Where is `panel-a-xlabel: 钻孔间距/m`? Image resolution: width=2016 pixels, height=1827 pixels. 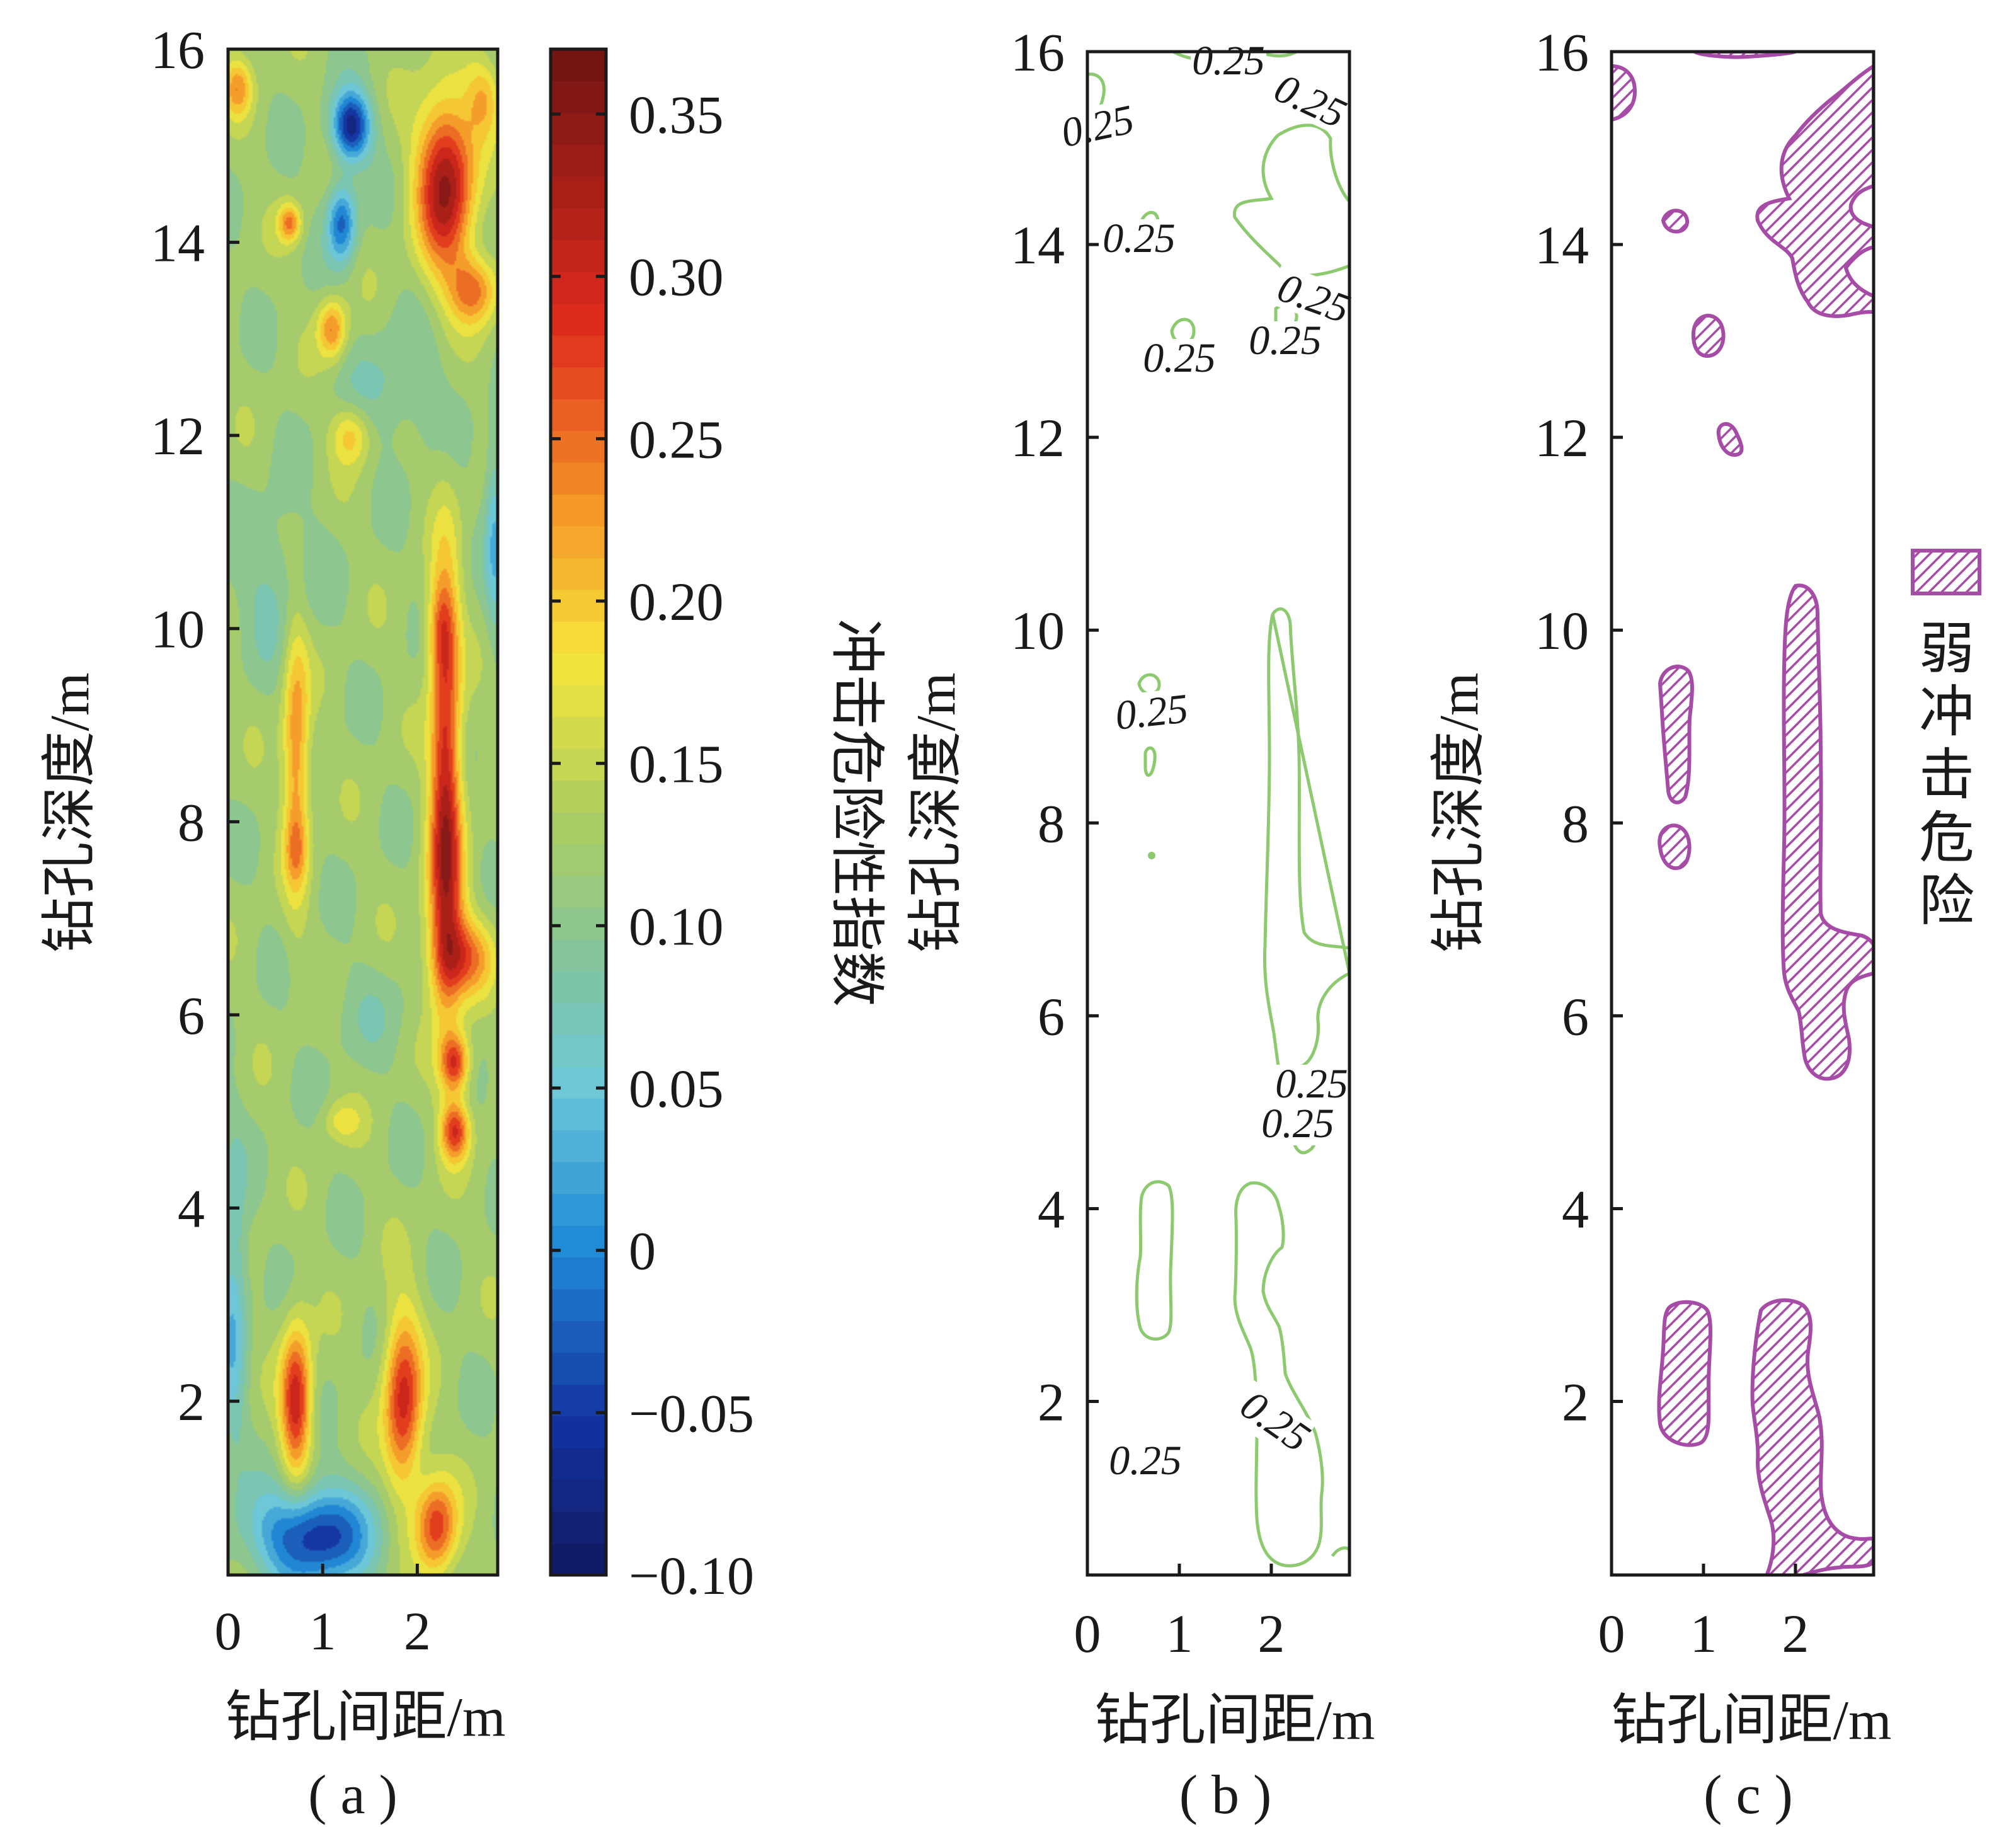
panel-a-xlabel: 钻孔间距/m is located at coordinates (366, 1717).